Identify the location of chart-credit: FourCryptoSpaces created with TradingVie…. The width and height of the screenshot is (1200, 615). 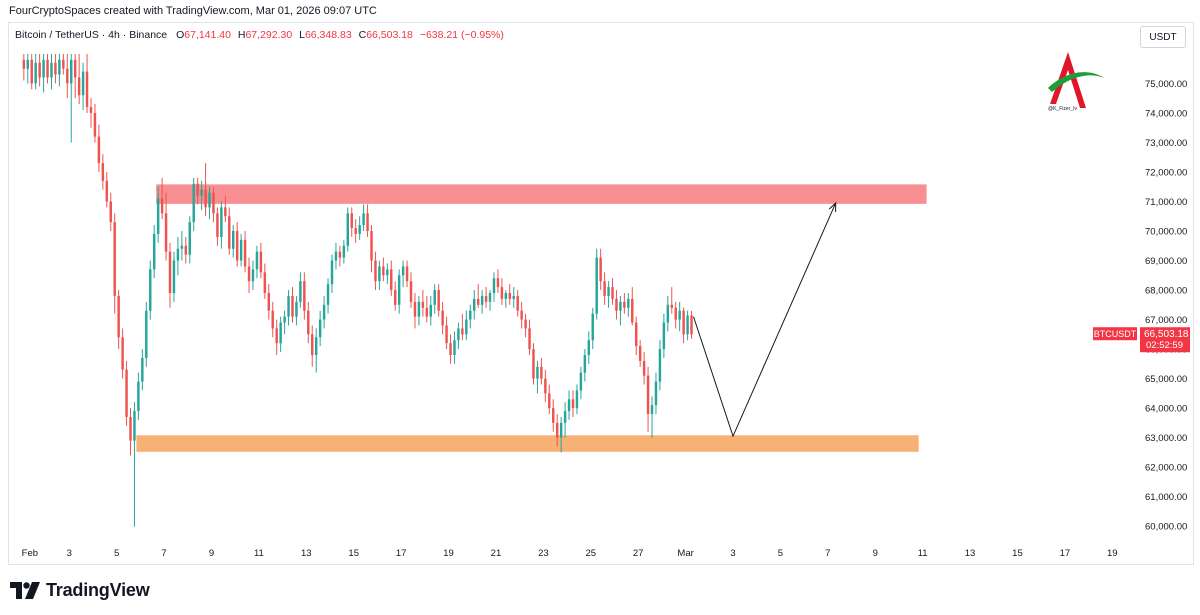
(193, 11).